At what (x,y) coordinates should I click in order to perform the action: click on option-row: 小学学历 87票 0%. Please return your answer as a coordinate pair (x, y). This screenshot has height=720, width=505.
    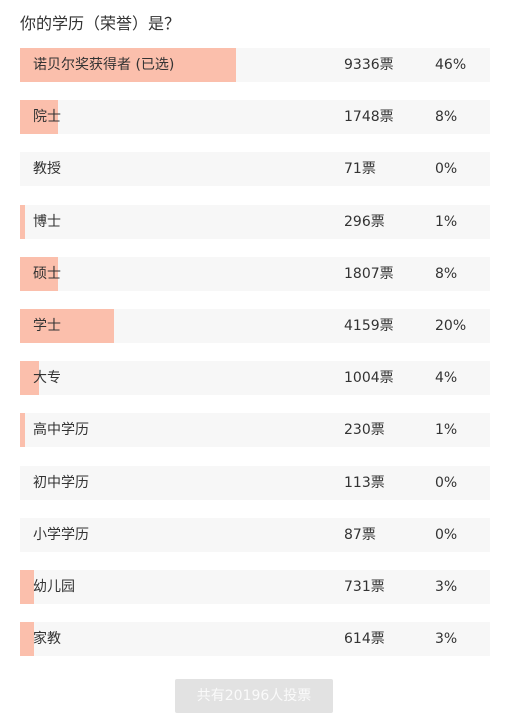
    Looking at the image, I should click on (255, 534).